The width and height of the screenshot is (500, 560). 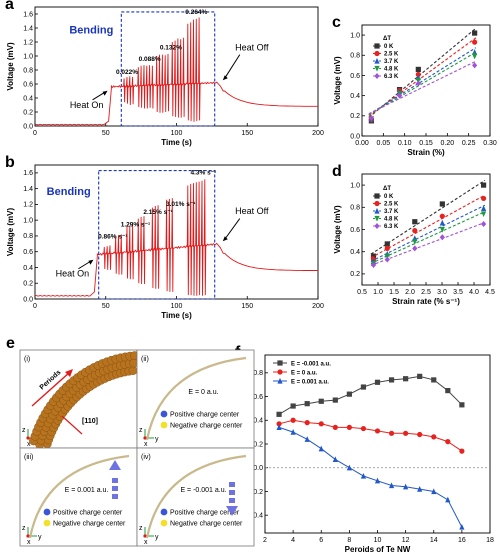 I want to click on x-tick-label: 2.5, so click(x=426, y=292).